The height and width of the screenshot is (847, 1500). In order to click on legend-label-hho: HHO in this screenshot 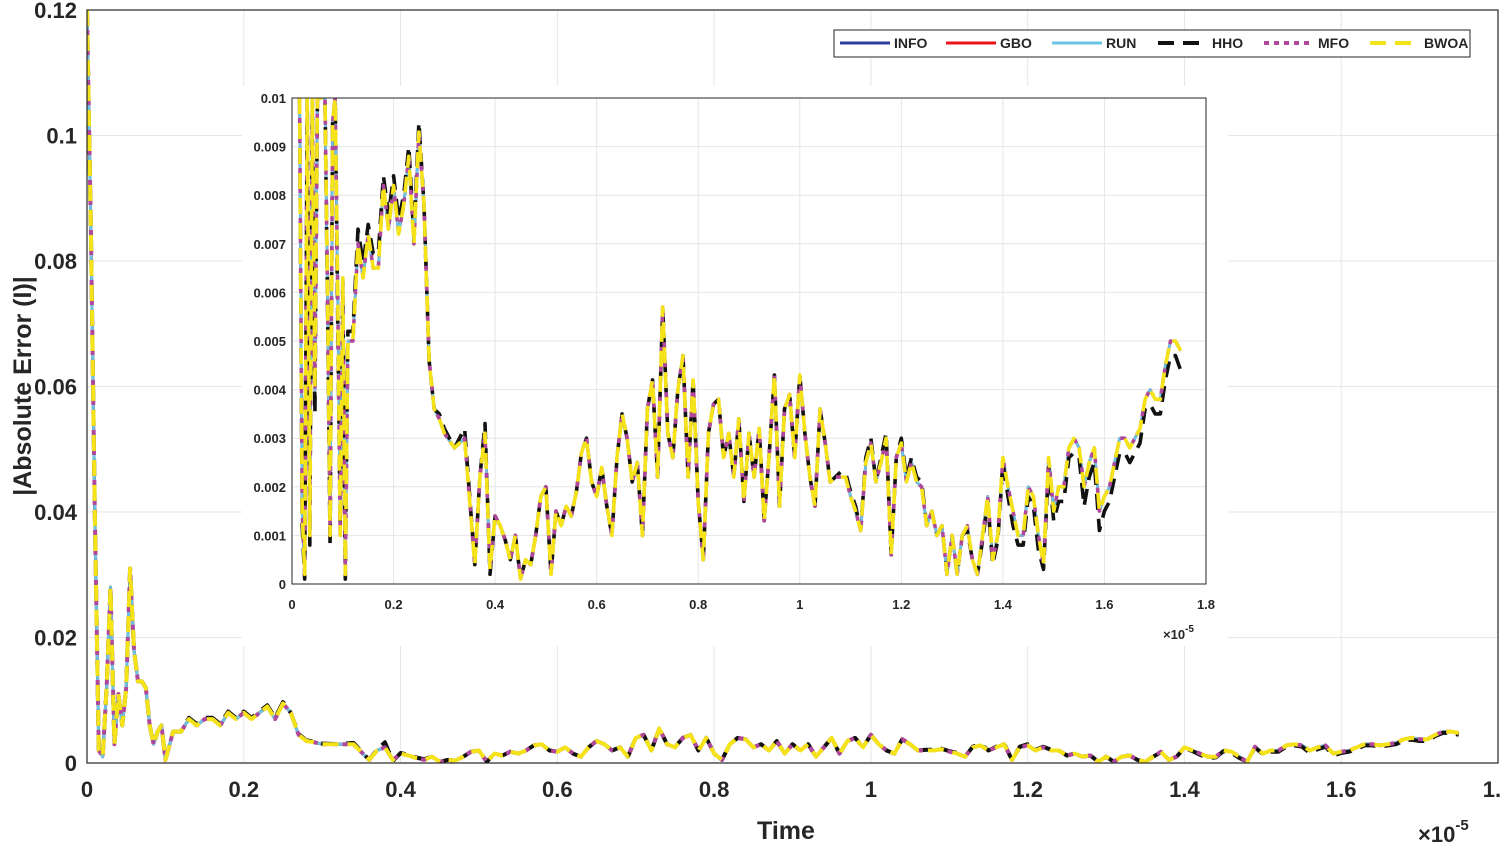, I will do `click(1227, 43)`.